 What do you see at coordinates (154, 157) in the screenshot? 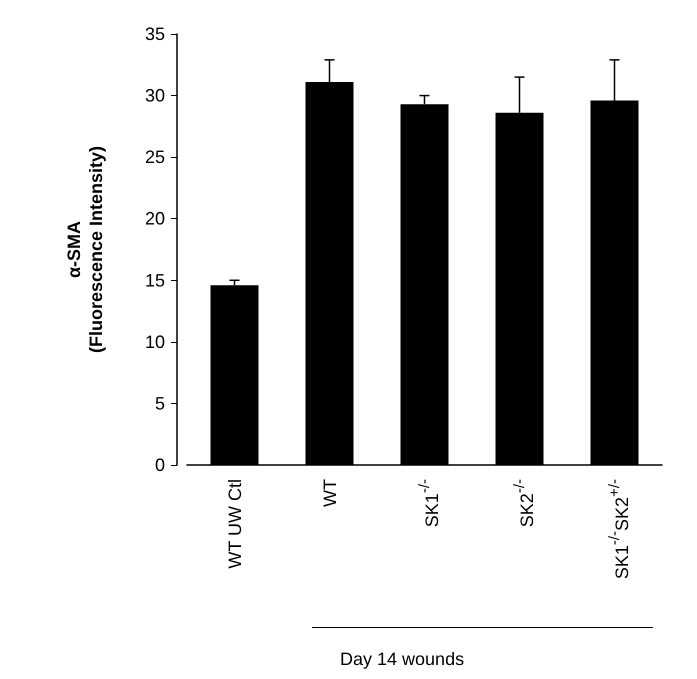
I see `y-tick-label: 25` at bounding box center [154, 157].